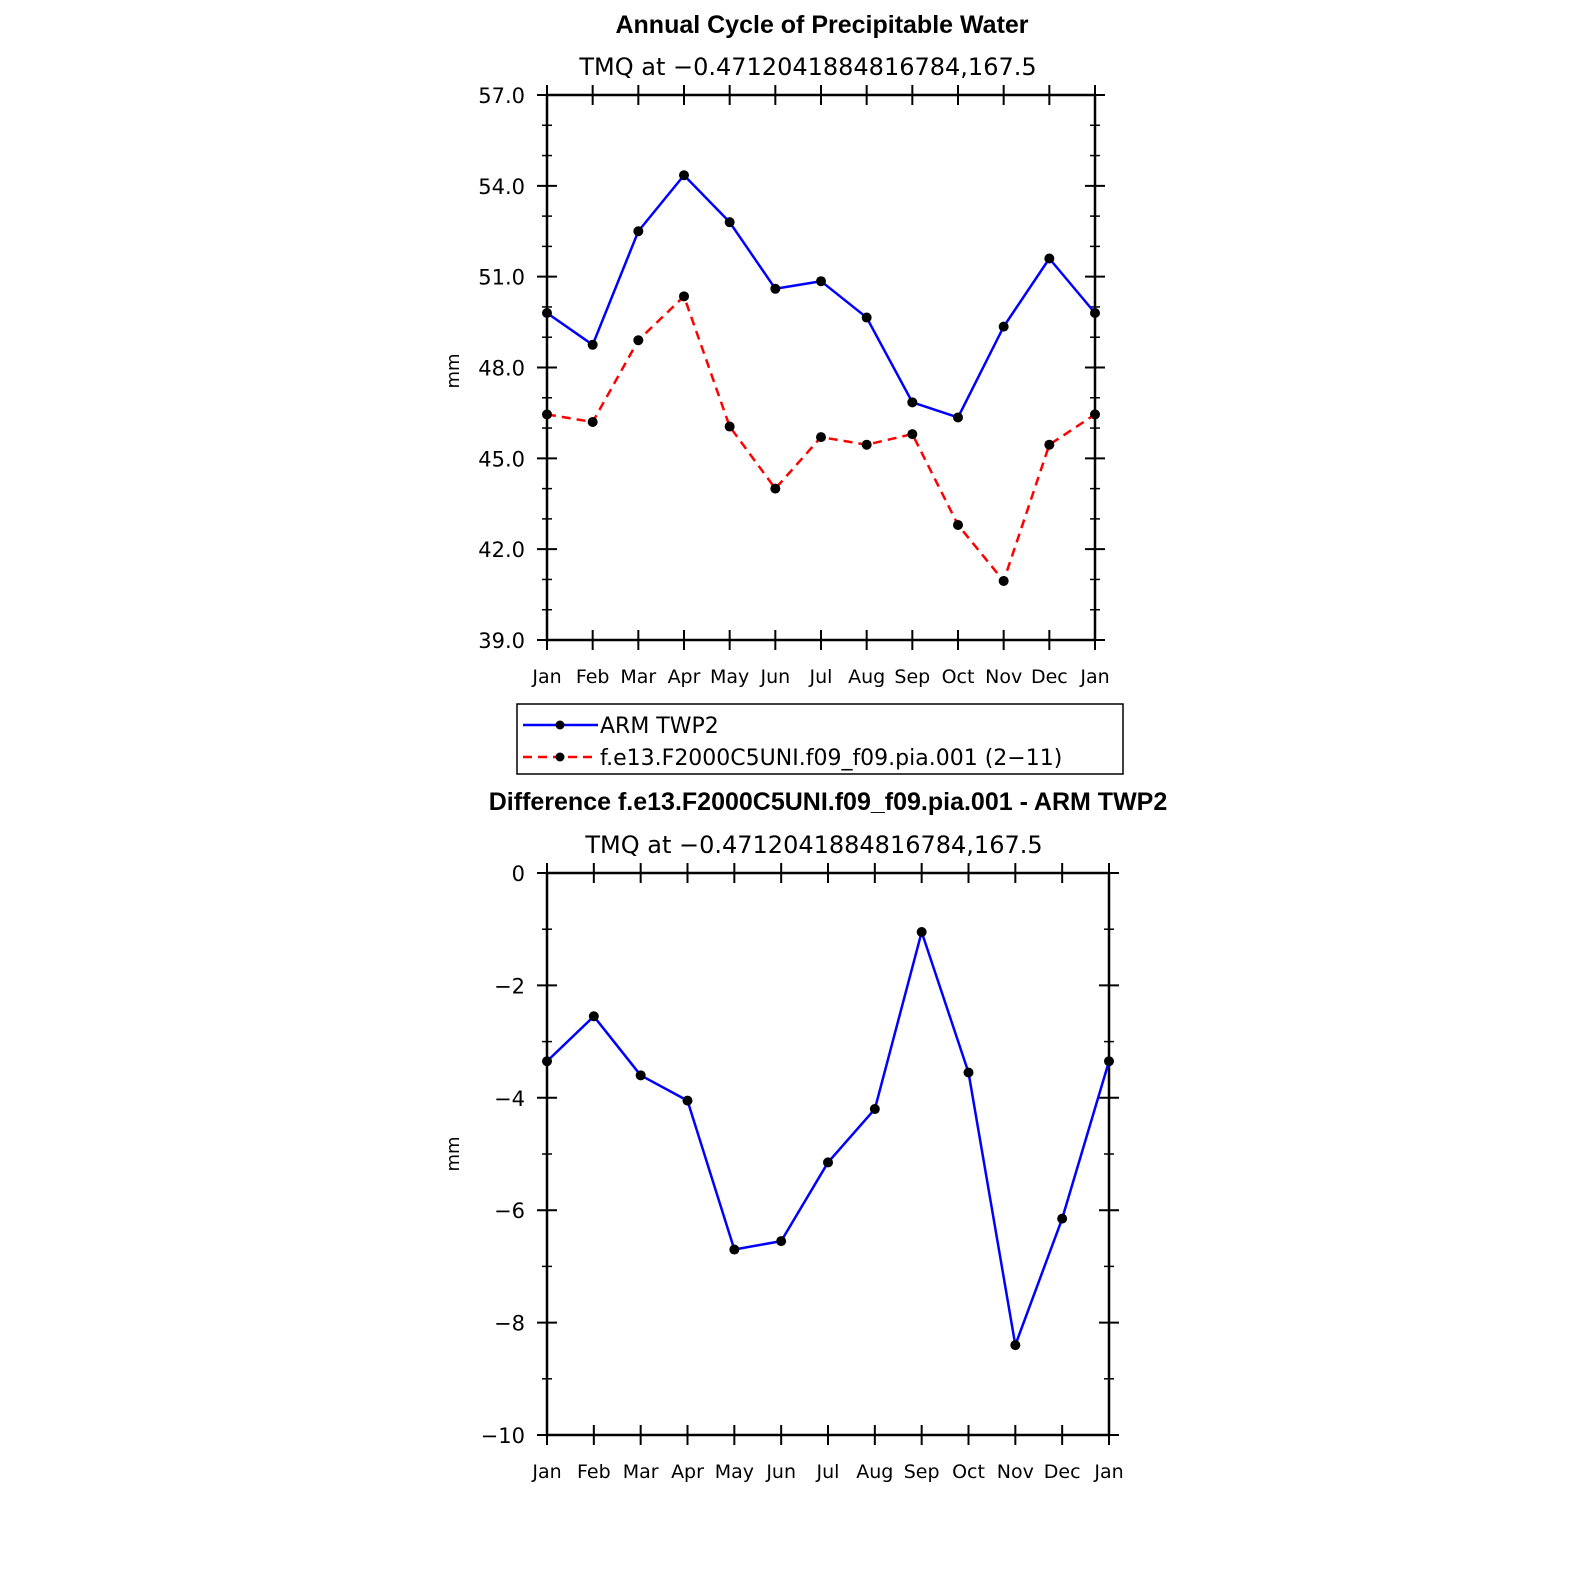 This screenshot has width=1574, height=1574. What do you see at coordinates (501, 550) in the screenshot?
I see `chart0-ytick-label: 42.0` at bounding box center [501, 550].